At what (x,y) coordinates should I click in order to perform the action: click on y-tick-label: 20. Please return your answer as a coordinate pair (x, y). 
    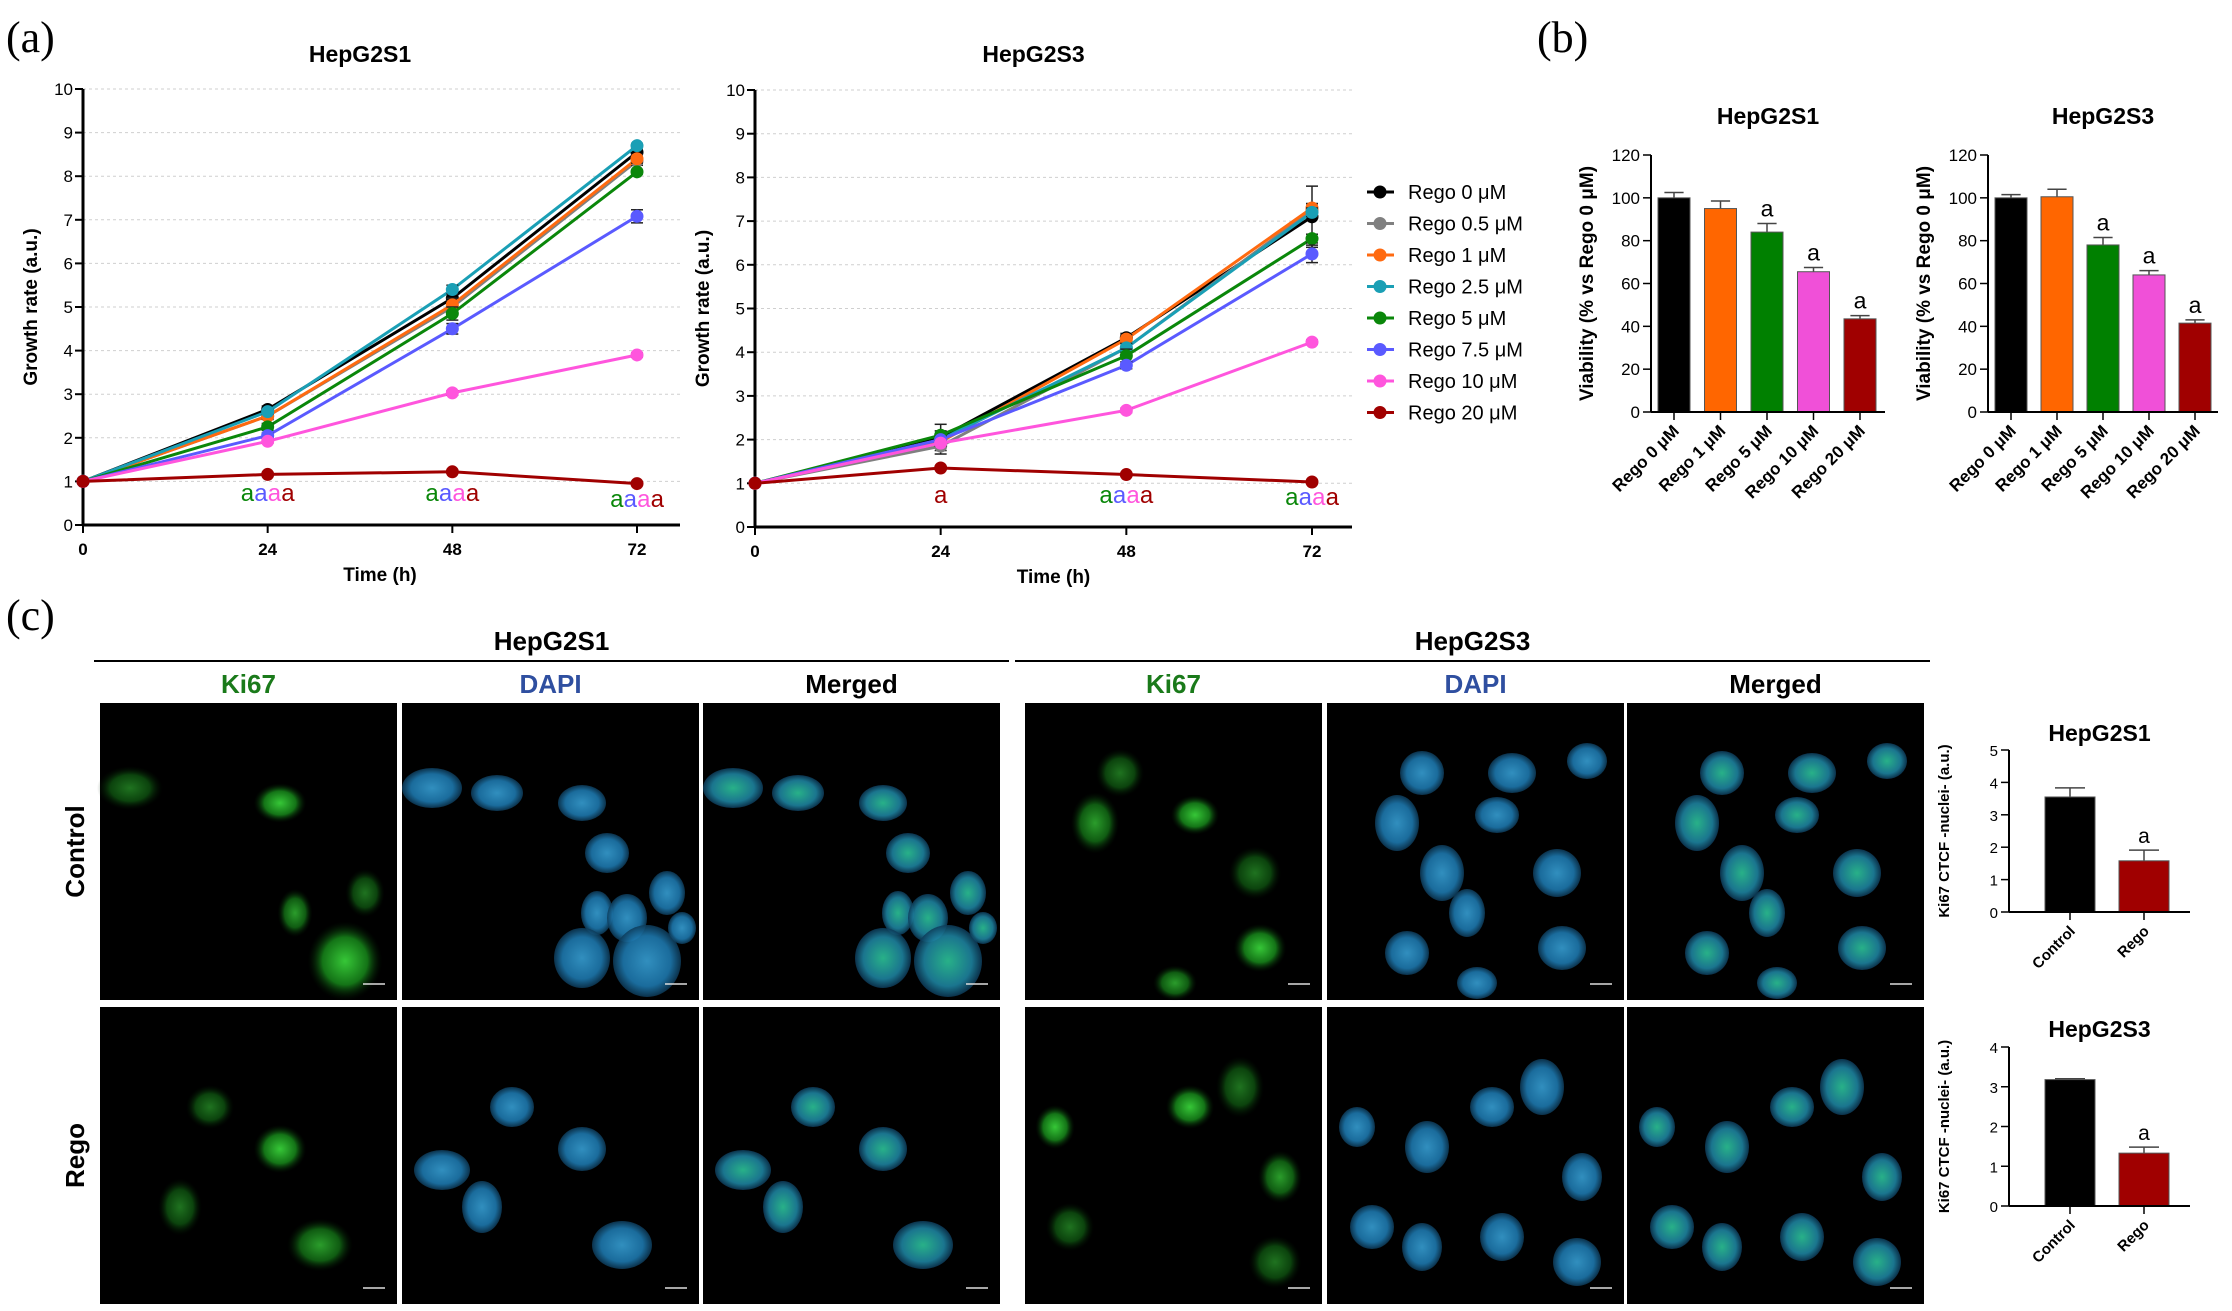
    Looking at the image, I should click on (1630, 369).